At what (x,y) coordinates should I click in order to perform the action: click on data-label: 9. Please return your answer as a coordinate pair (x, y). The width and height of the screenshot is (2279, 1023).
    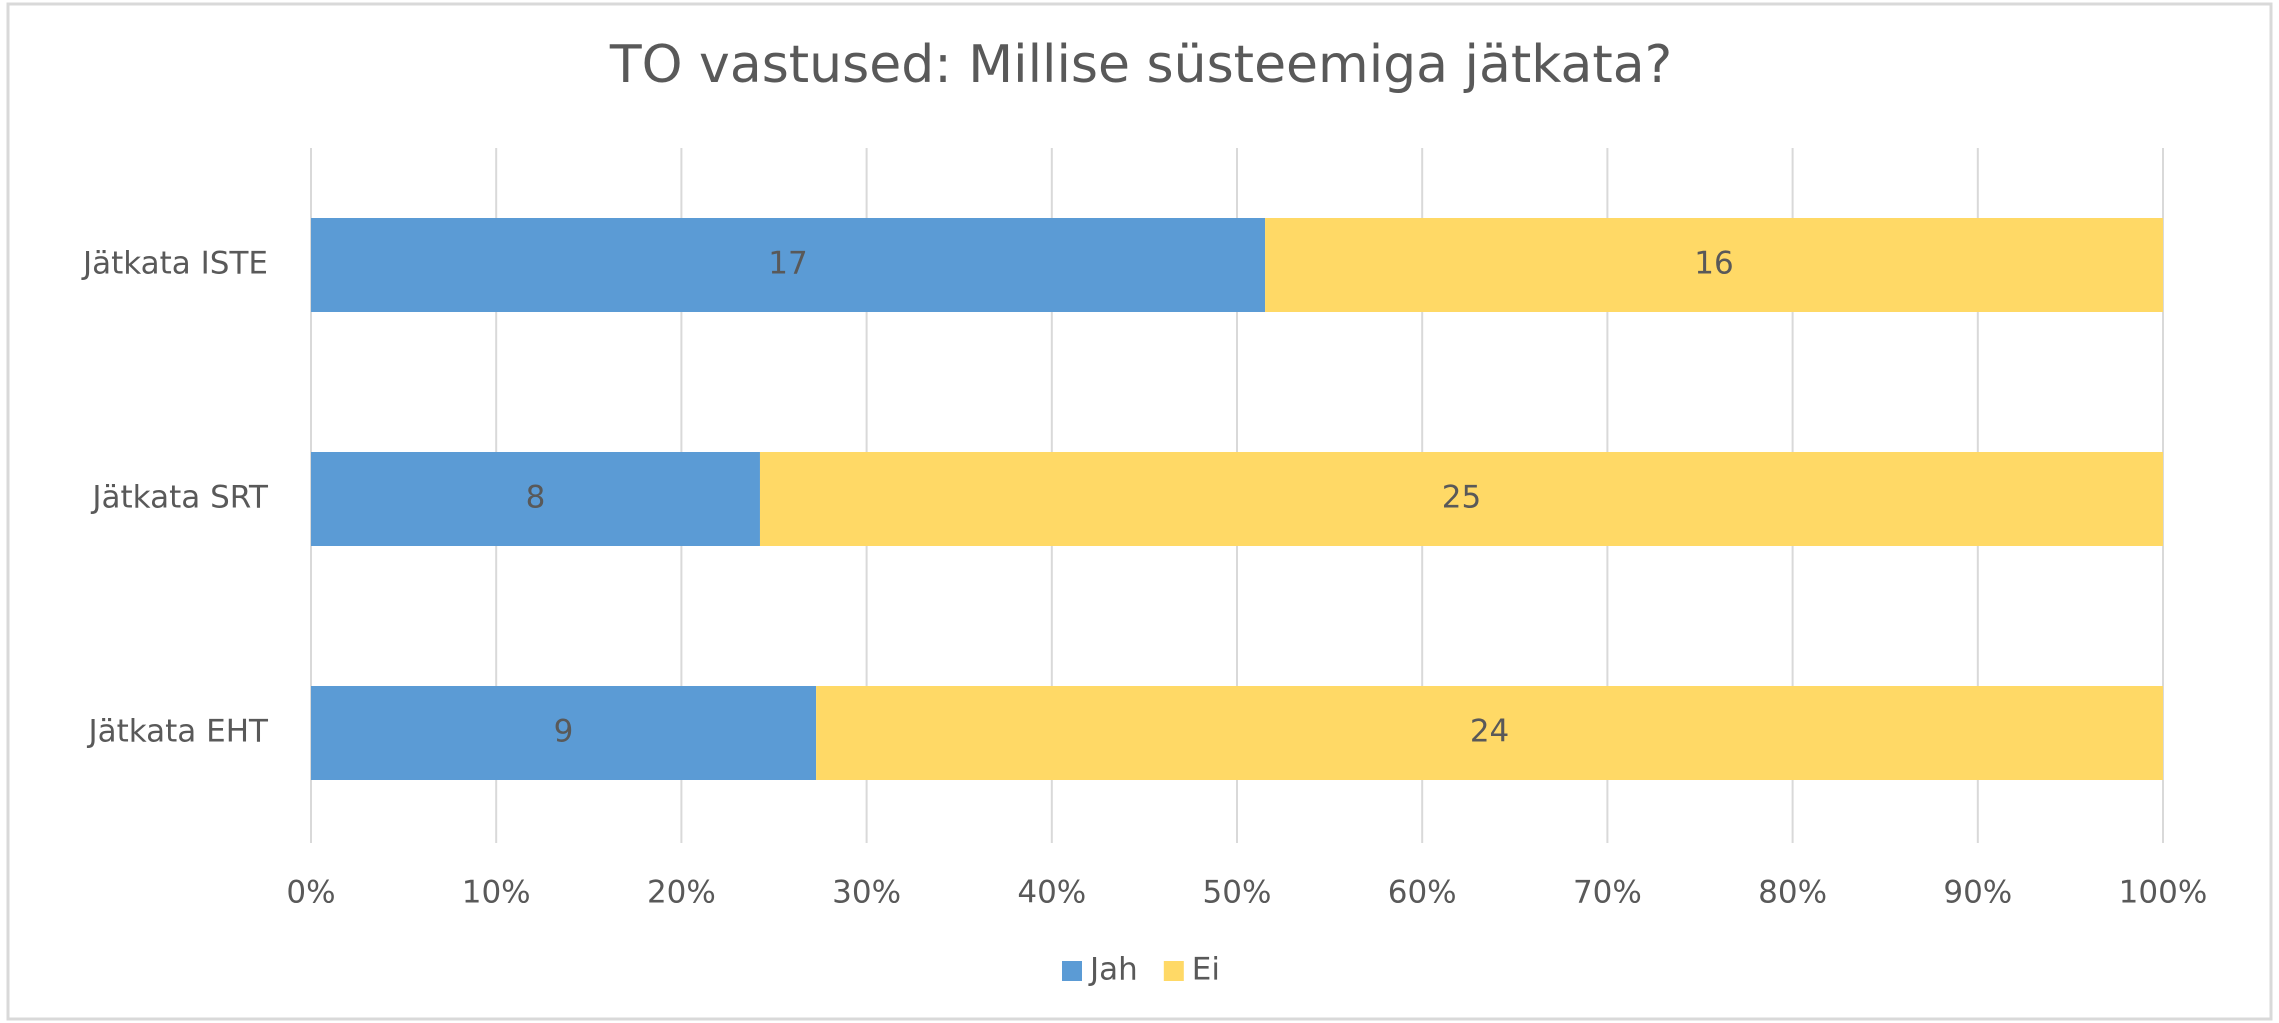
    Looking at the image, I should click on (564, 732).